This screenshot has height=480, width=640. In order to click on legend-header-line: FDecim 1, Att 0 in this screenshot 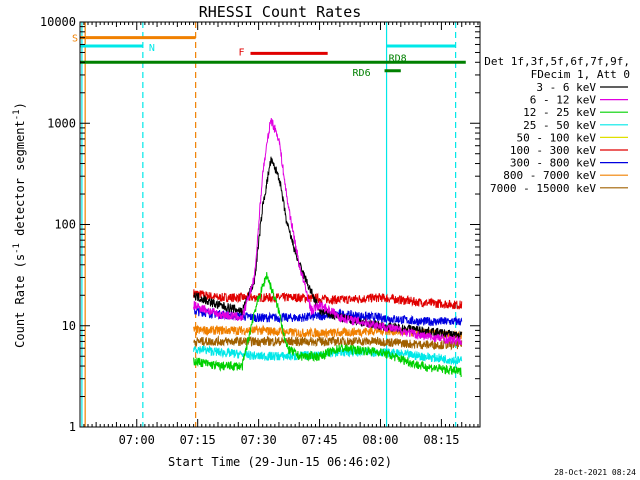, I will do `click(580, 74)`.